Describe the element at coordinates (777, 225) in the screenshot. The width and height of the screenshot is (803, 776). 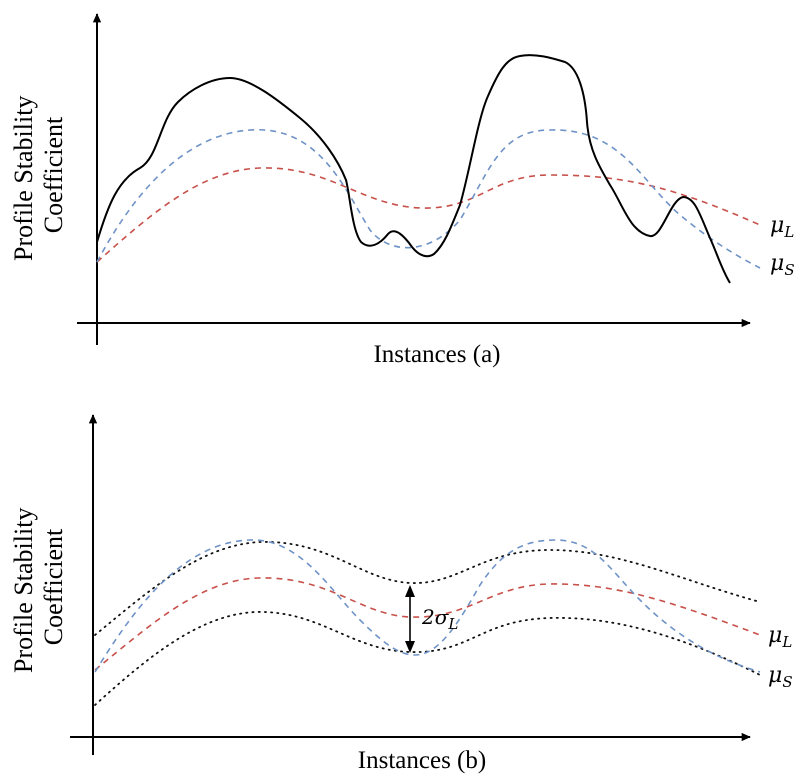
I see `legend-long-symbol-a: μ` at that location.